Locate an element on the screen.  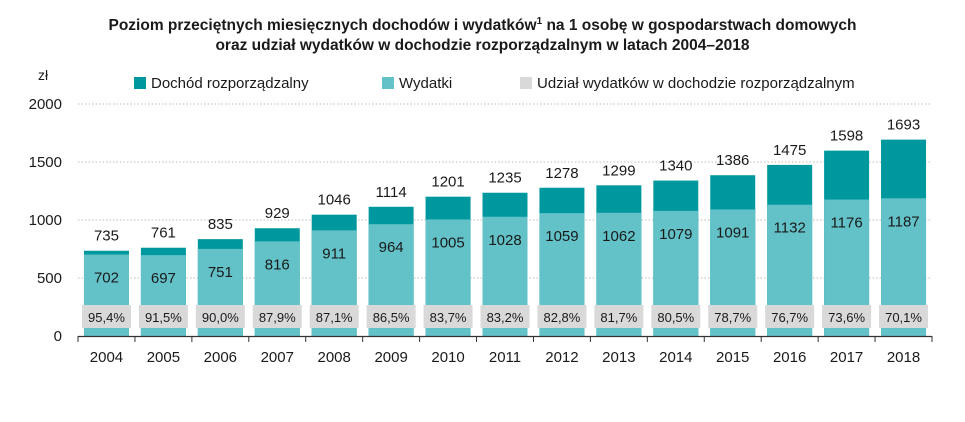
y-tick-label: 500 is located at coordinates (49, 278).